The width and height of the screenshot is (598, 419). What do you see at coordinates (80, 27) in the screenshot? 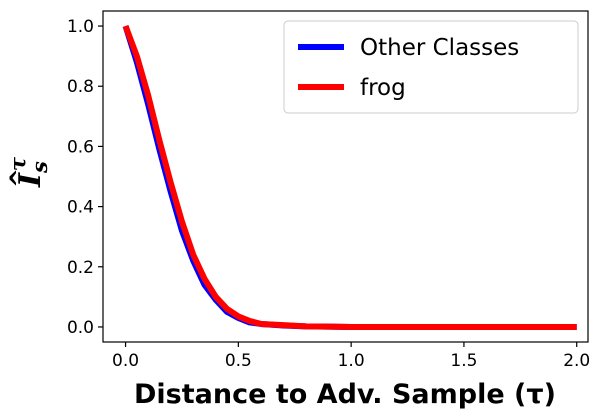
I see `y-tick-label: 1.0` at bounding box center [80, 27].